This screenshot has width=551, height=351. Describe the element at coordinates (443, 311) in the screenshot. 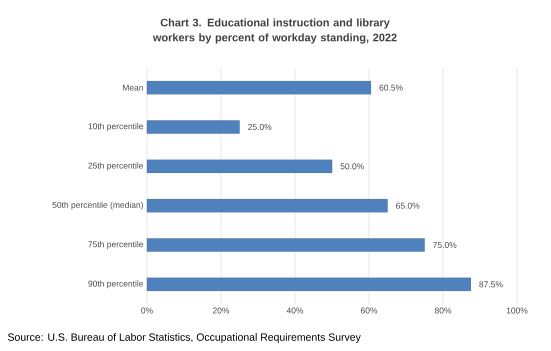

I see `x-tick-label: 80%` at that location.